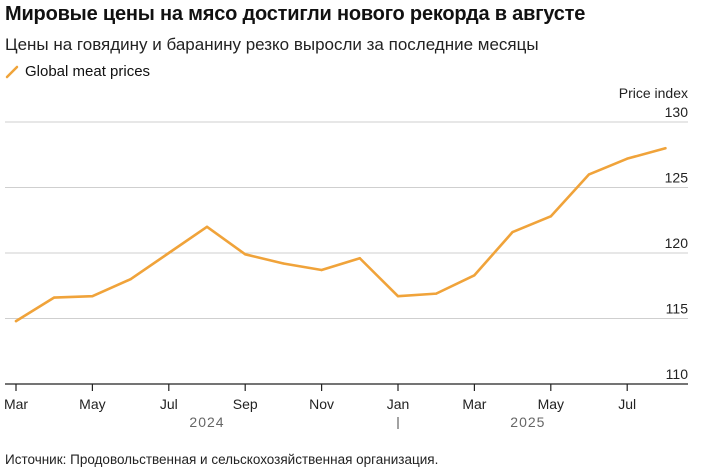 The height and width of the screenshot is (470, 702). What do you see at coordinates (16, 404) in the screenshot?
I see `x-tick-label-2024-03: Mar` at bounding box center [16, 404].